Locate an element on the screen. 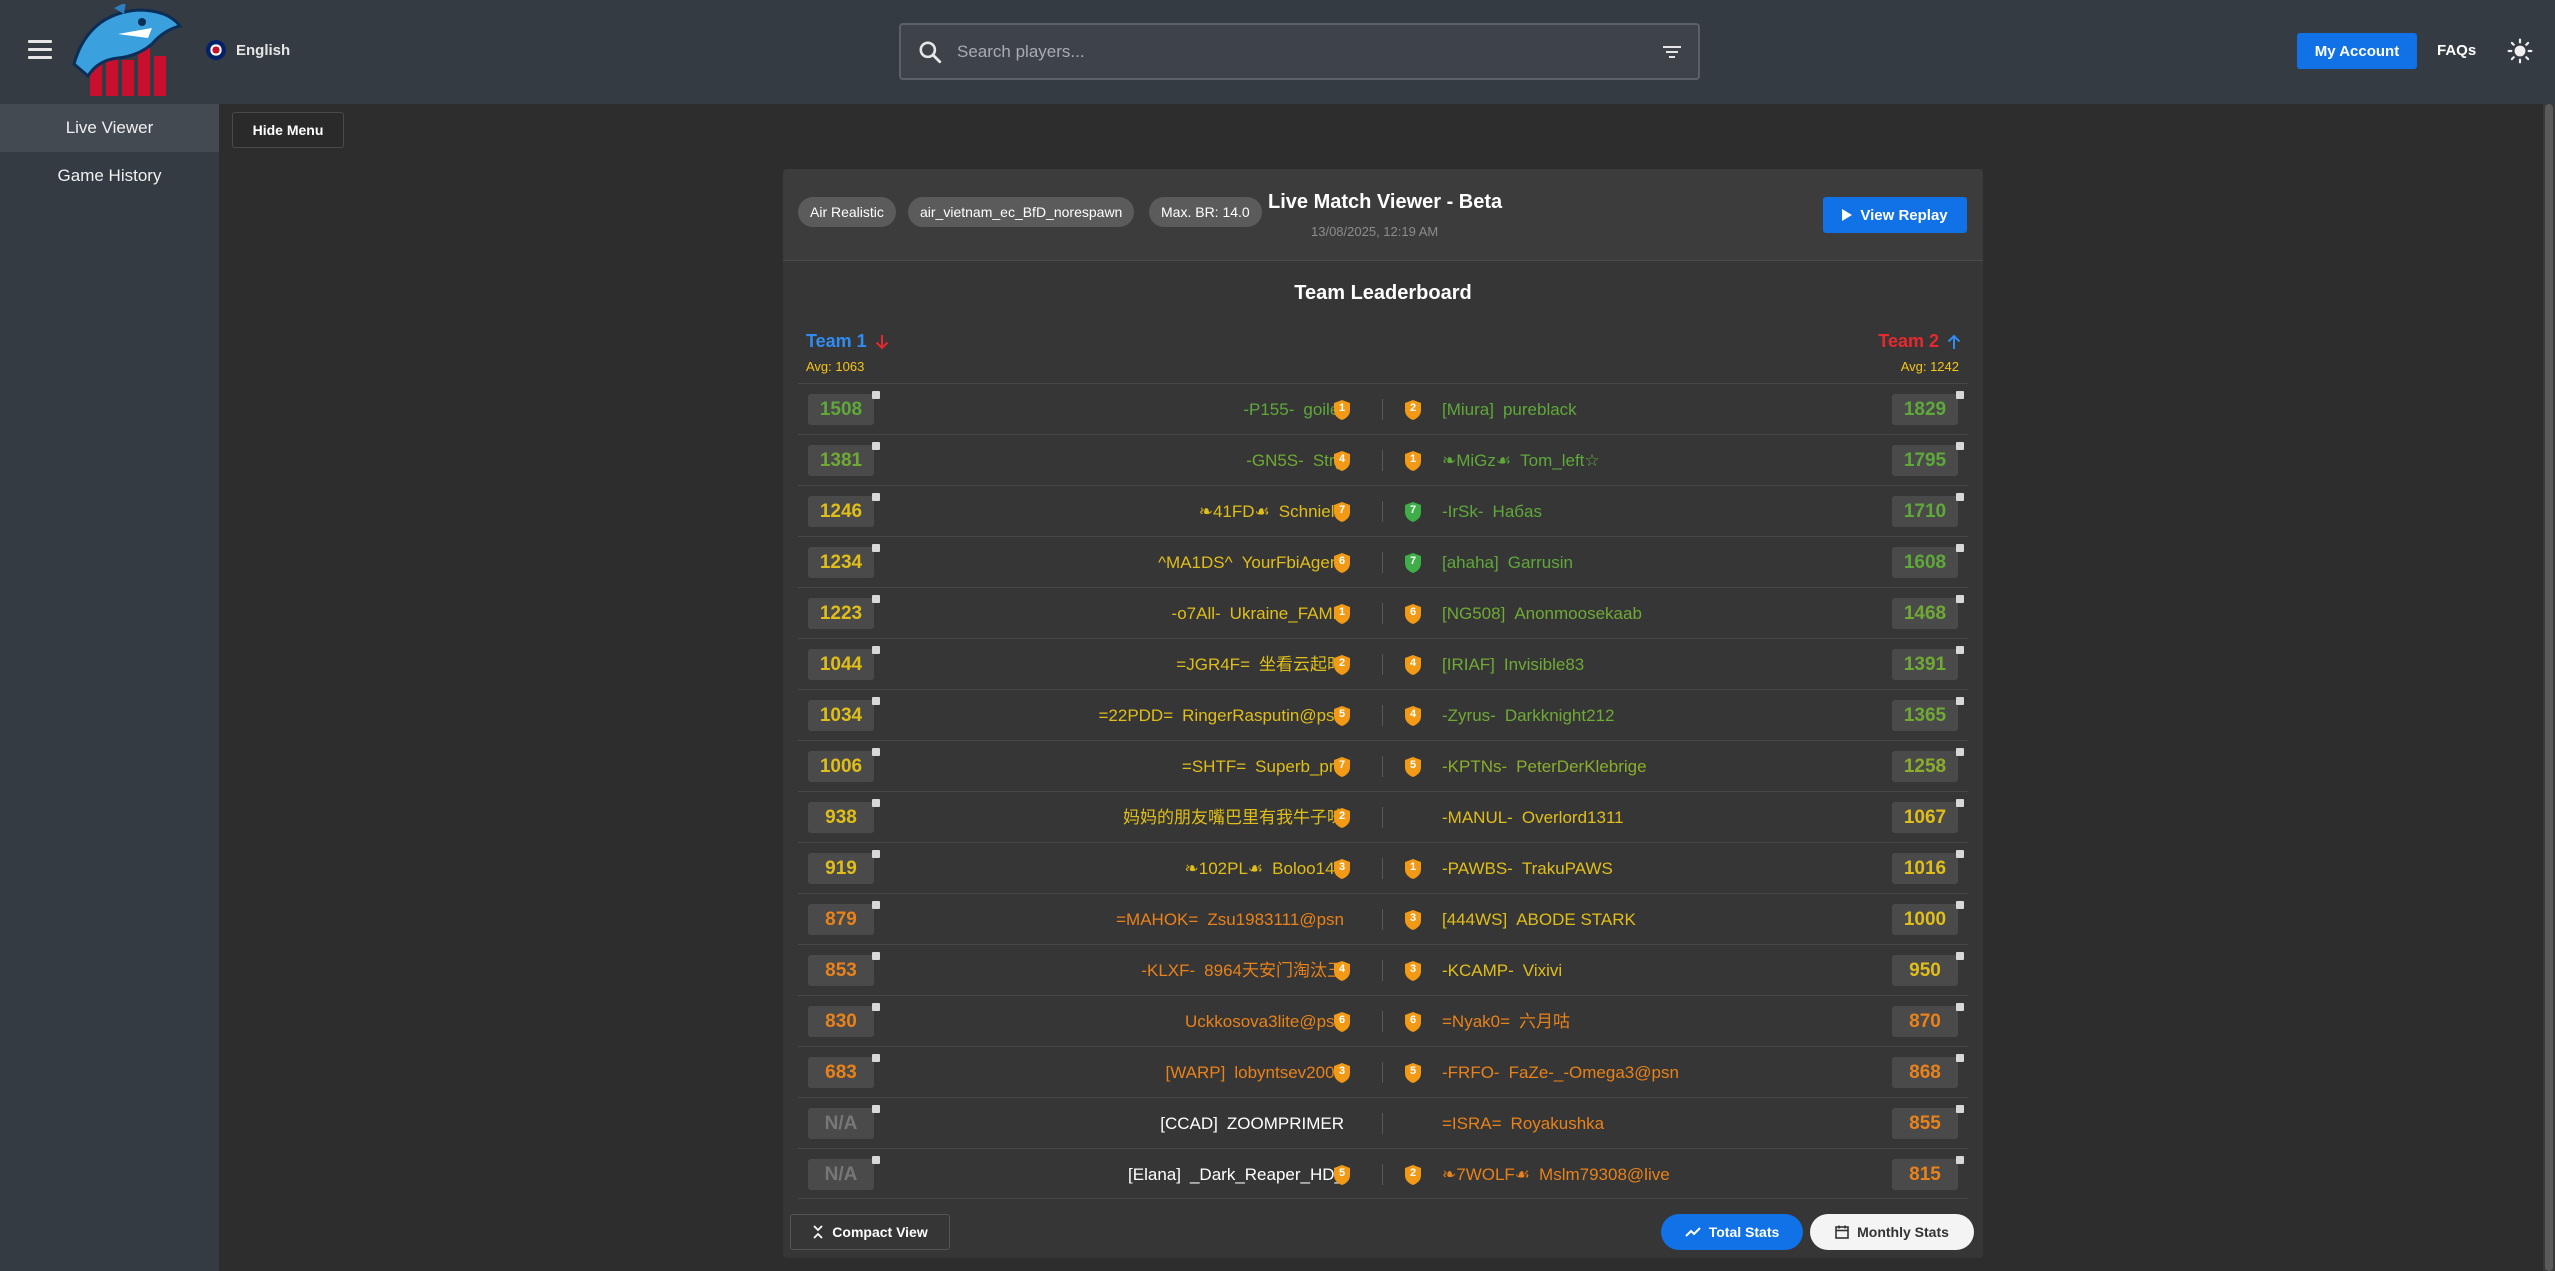 Image resolution: width=2555 pixels, height=1271 pixels. team2-player: [444WS] ABODE STARK is located at coordinates (1539, 919).